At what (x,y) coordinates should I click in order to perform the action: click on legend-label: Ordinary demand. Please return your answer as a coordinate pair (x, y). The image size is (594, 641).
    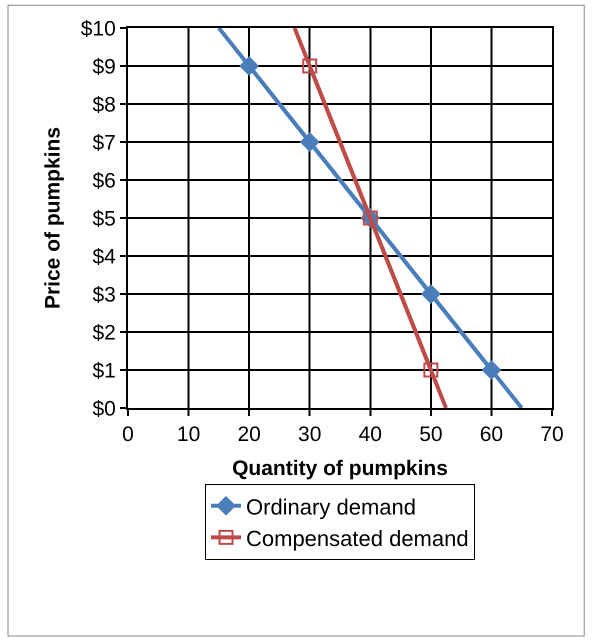
    Looking at the image, I should click on (331, 507).